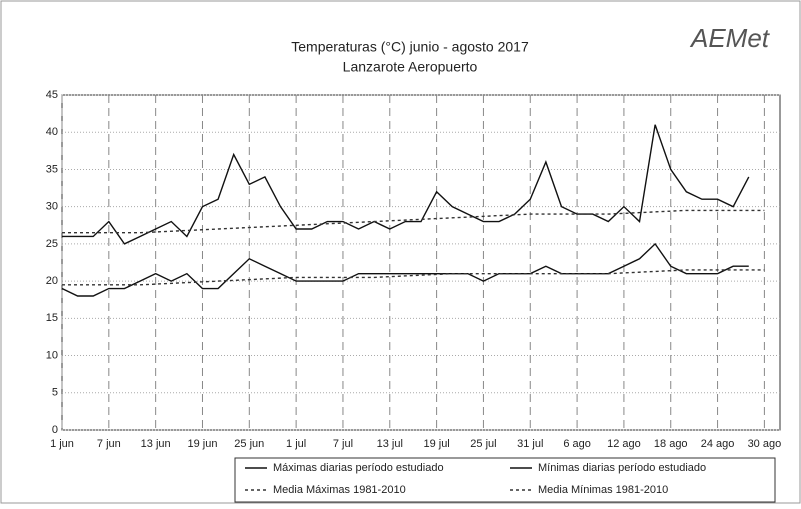 Image resolution: width=801 pixels, height=509 pixels. What do you see at coordinates (505, 480) in the screenshot?
I see `legend` at bounding box center [505, 480].